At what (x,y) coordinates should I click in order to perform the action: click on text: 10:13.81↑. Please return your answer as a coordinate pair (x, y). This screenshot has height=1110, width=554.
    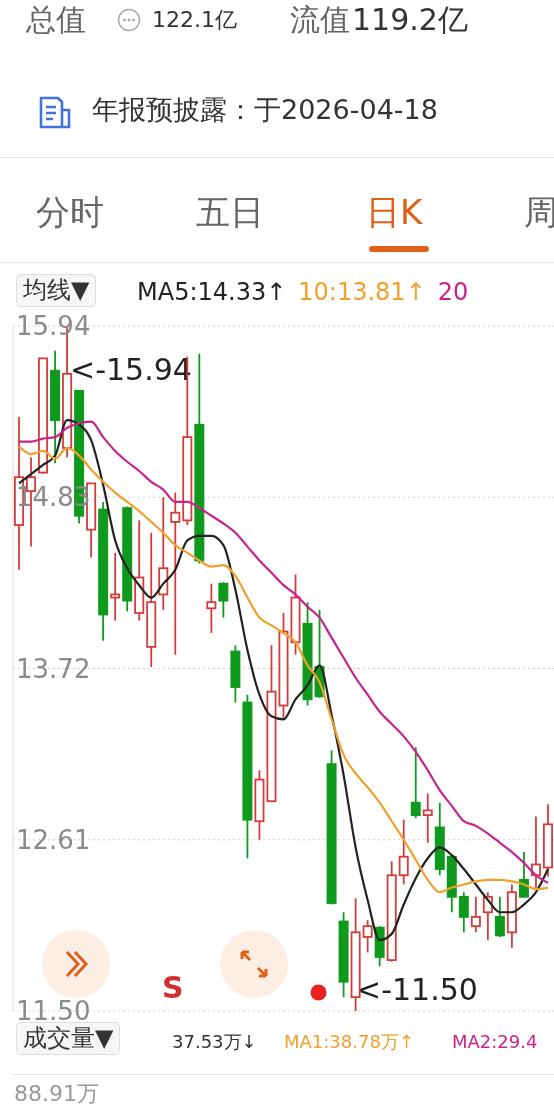
    Looking at the image, I should click on (362, 292).